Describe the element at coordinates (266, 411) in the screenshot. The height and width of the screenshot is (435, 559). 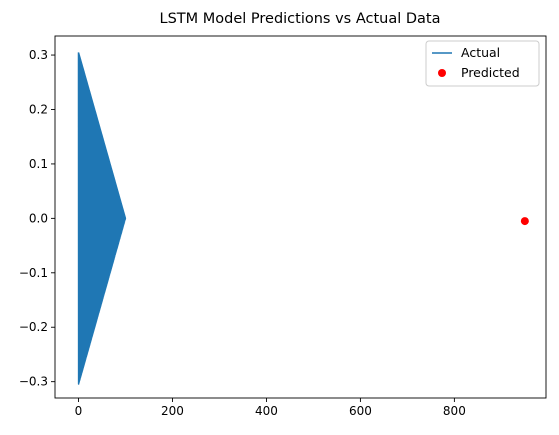
I see `x-tick-label: 400` at that location.